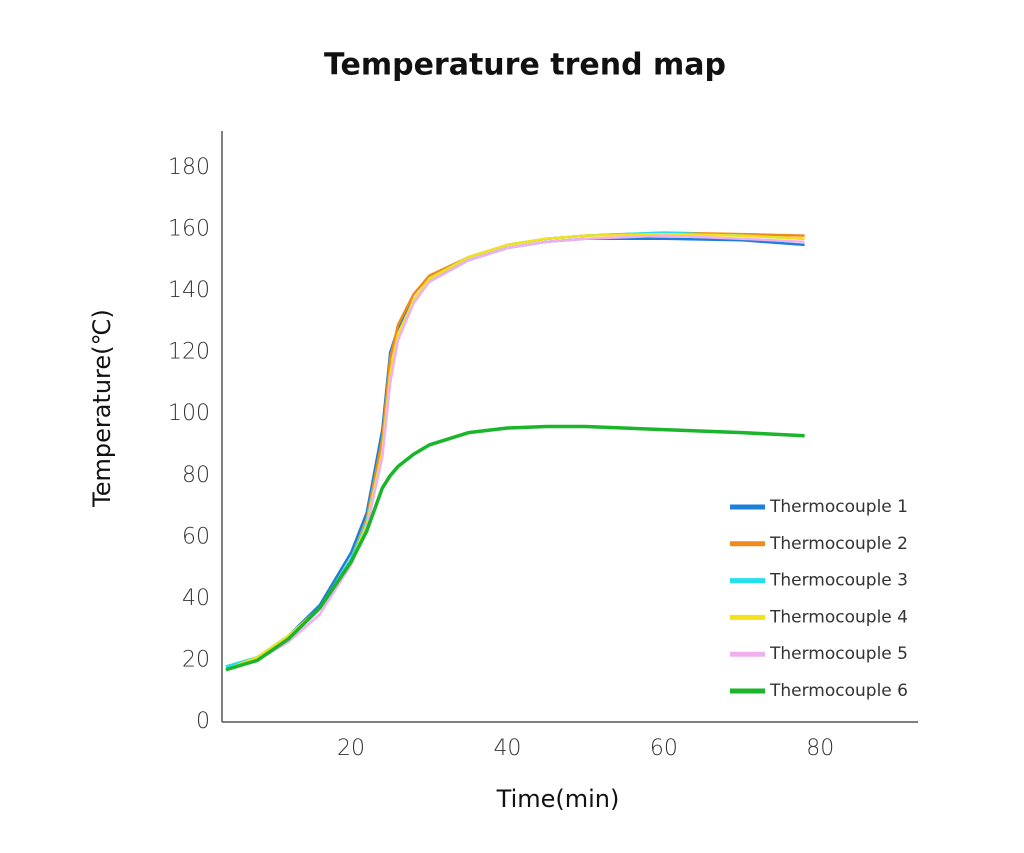 The height and width of the screenshot is (853, 1024). Describe the element at coordinates (838, 507) in the screenshot. I see `legend-label: Thermocouple 1` at that location.